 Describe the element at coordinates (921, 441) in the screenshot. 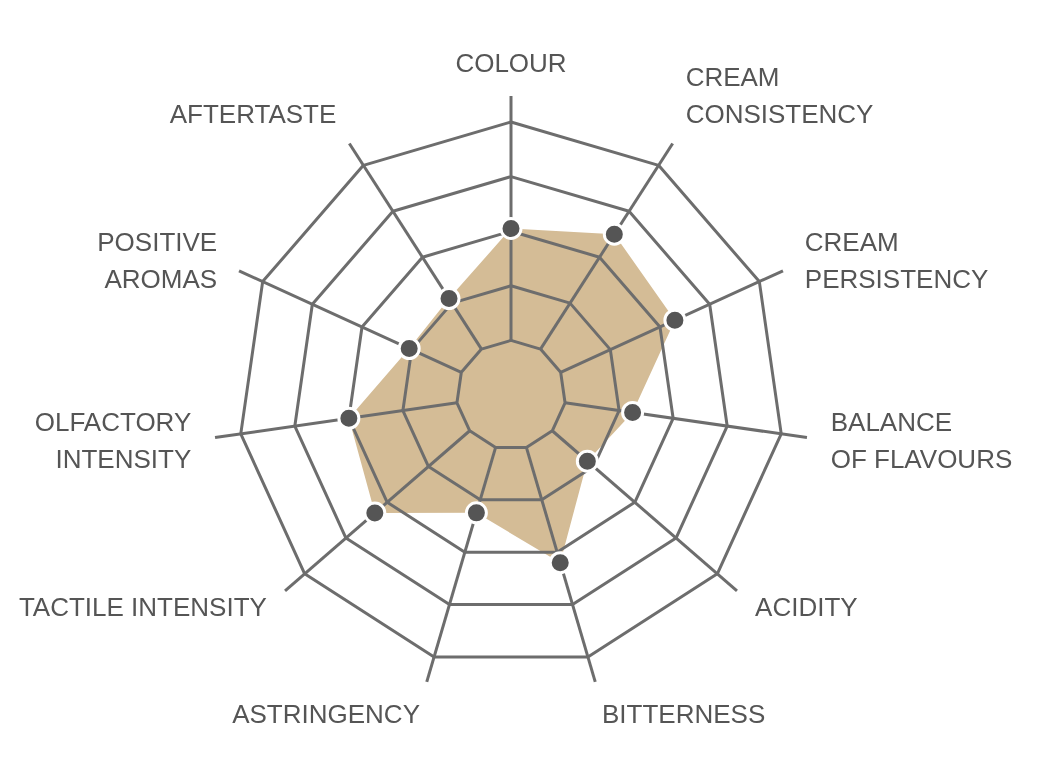

I see `spoke-label: BALANCE OF FLAVOURS` at that location.